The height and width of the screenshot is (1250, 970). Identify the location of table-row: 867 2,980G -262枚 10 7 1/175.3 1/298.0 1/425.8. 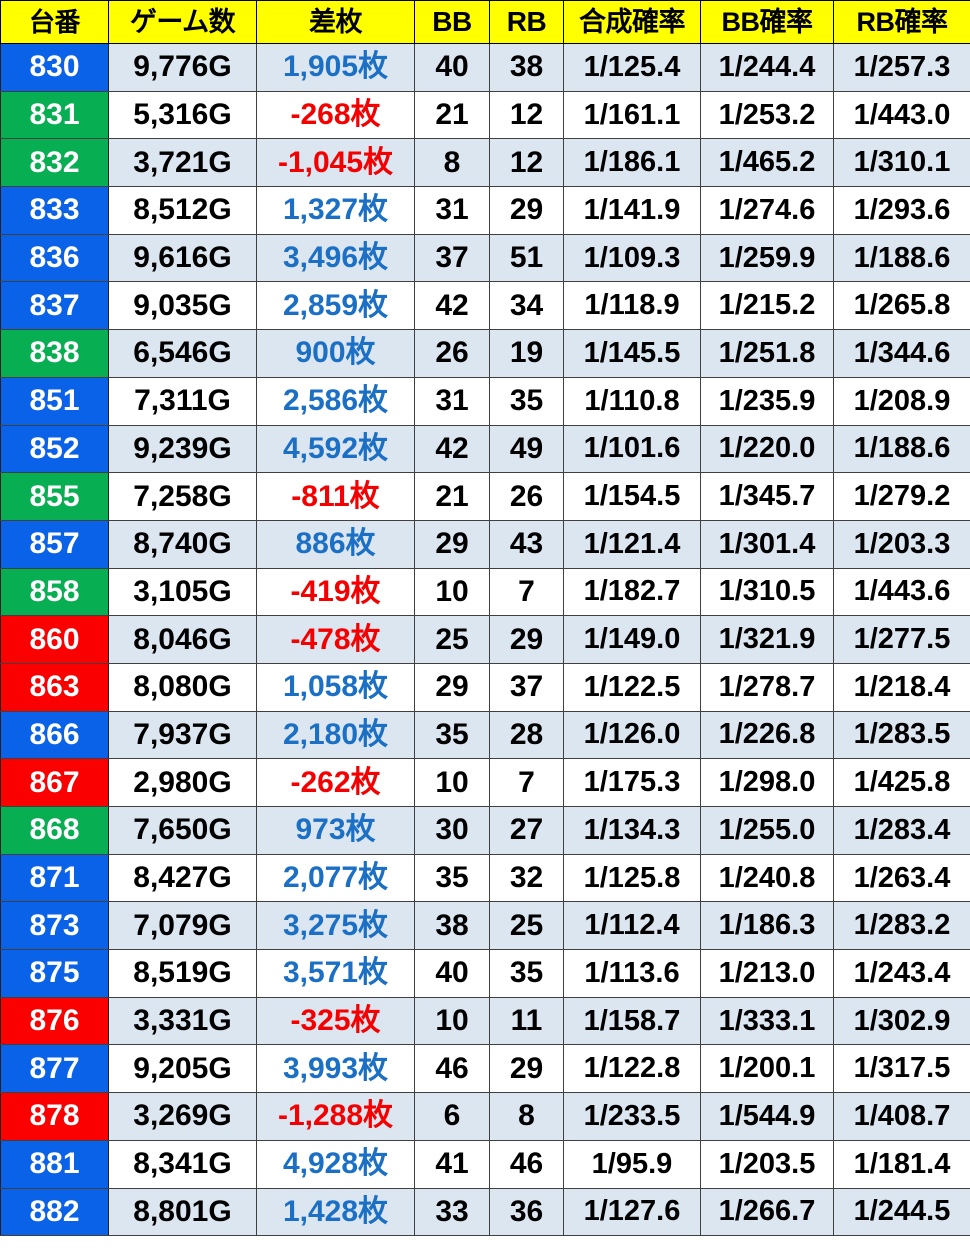
(485, 782).